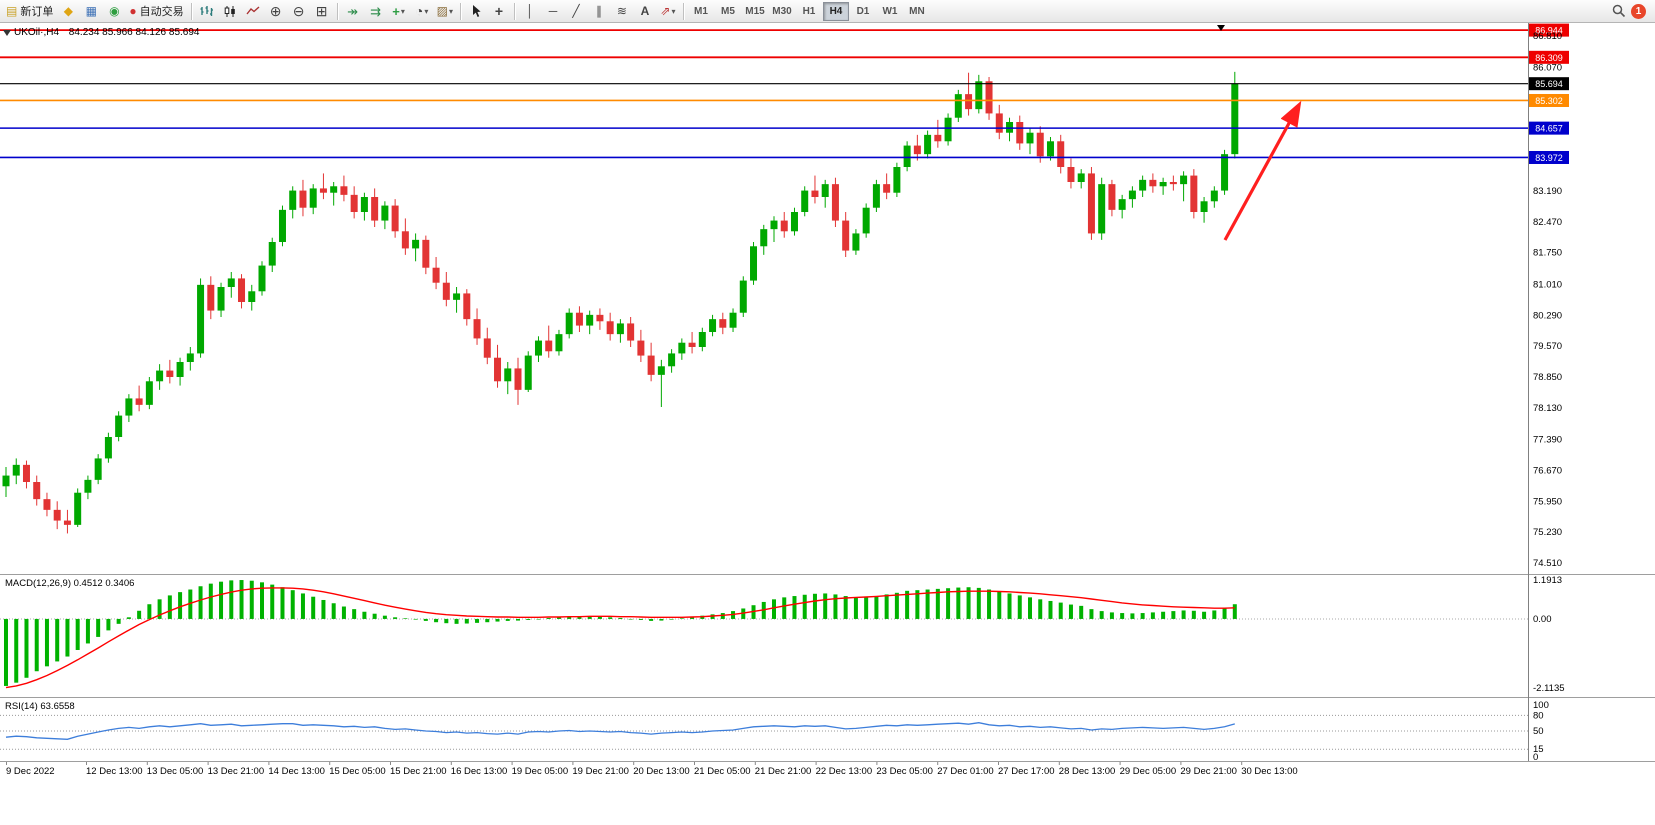 Image resolution: width=1655 pixels, height=825 pixels. What do you see at coordinates (1549, 31) in the screenshot?
I see `price-badge-label: 86.944` at bounding box center [1549, 31].